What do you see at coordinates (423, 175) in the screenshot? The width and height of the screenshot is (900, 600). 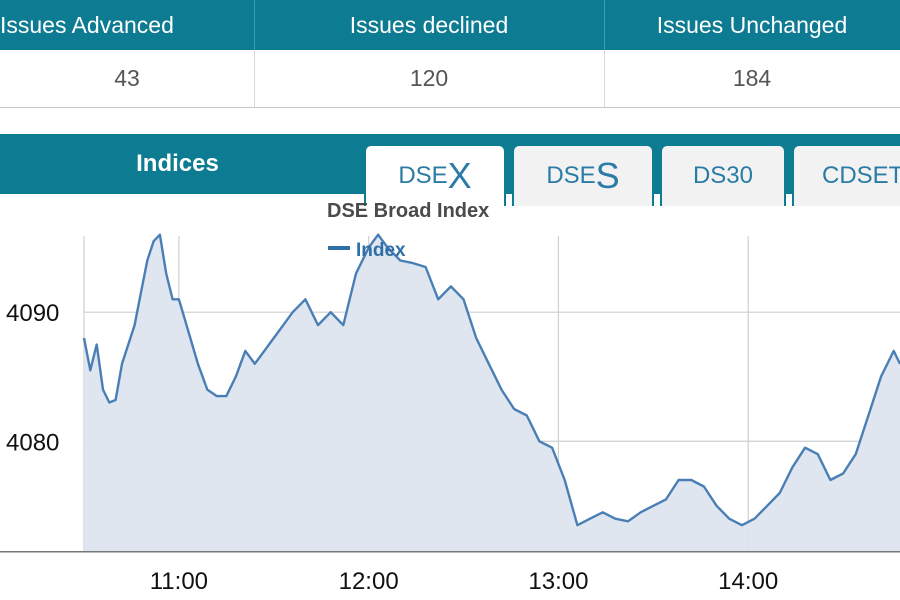 I see `tab-dsex-prefix: DSE` at bounding box center [423, 175].